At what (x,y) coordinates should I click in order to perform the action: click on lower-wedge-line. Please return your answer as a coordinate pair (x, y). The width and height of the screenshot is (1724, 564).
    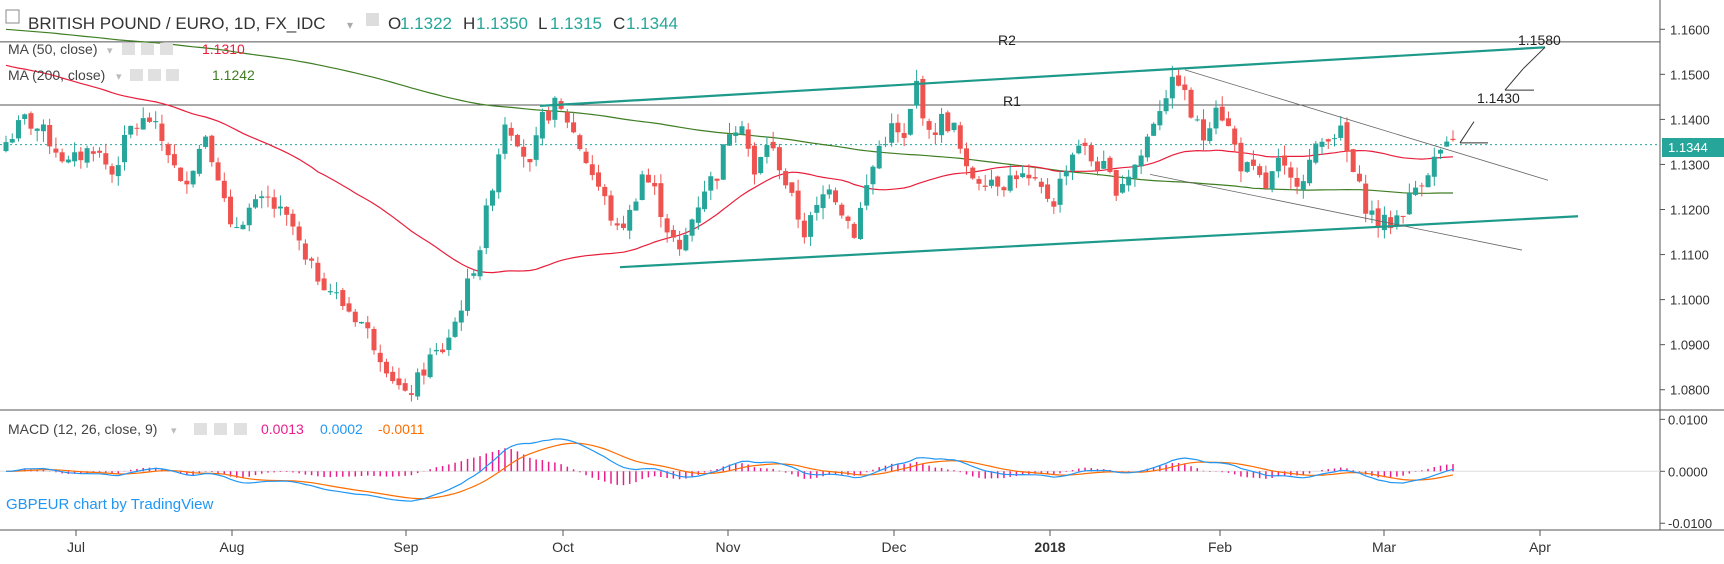
    Looking at the image, I should click on (1336, 212).